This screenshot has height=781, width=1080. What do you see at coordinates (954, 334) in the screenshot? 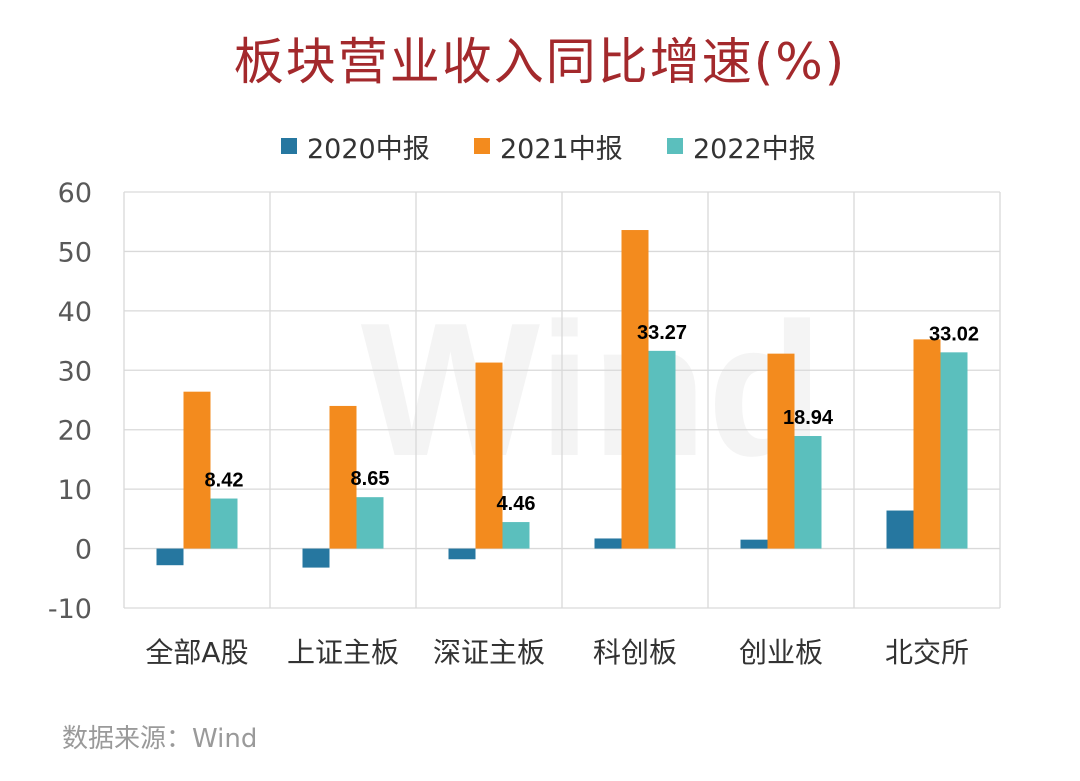
I see `data-label: 33.02` at bounding box center [954, 334].